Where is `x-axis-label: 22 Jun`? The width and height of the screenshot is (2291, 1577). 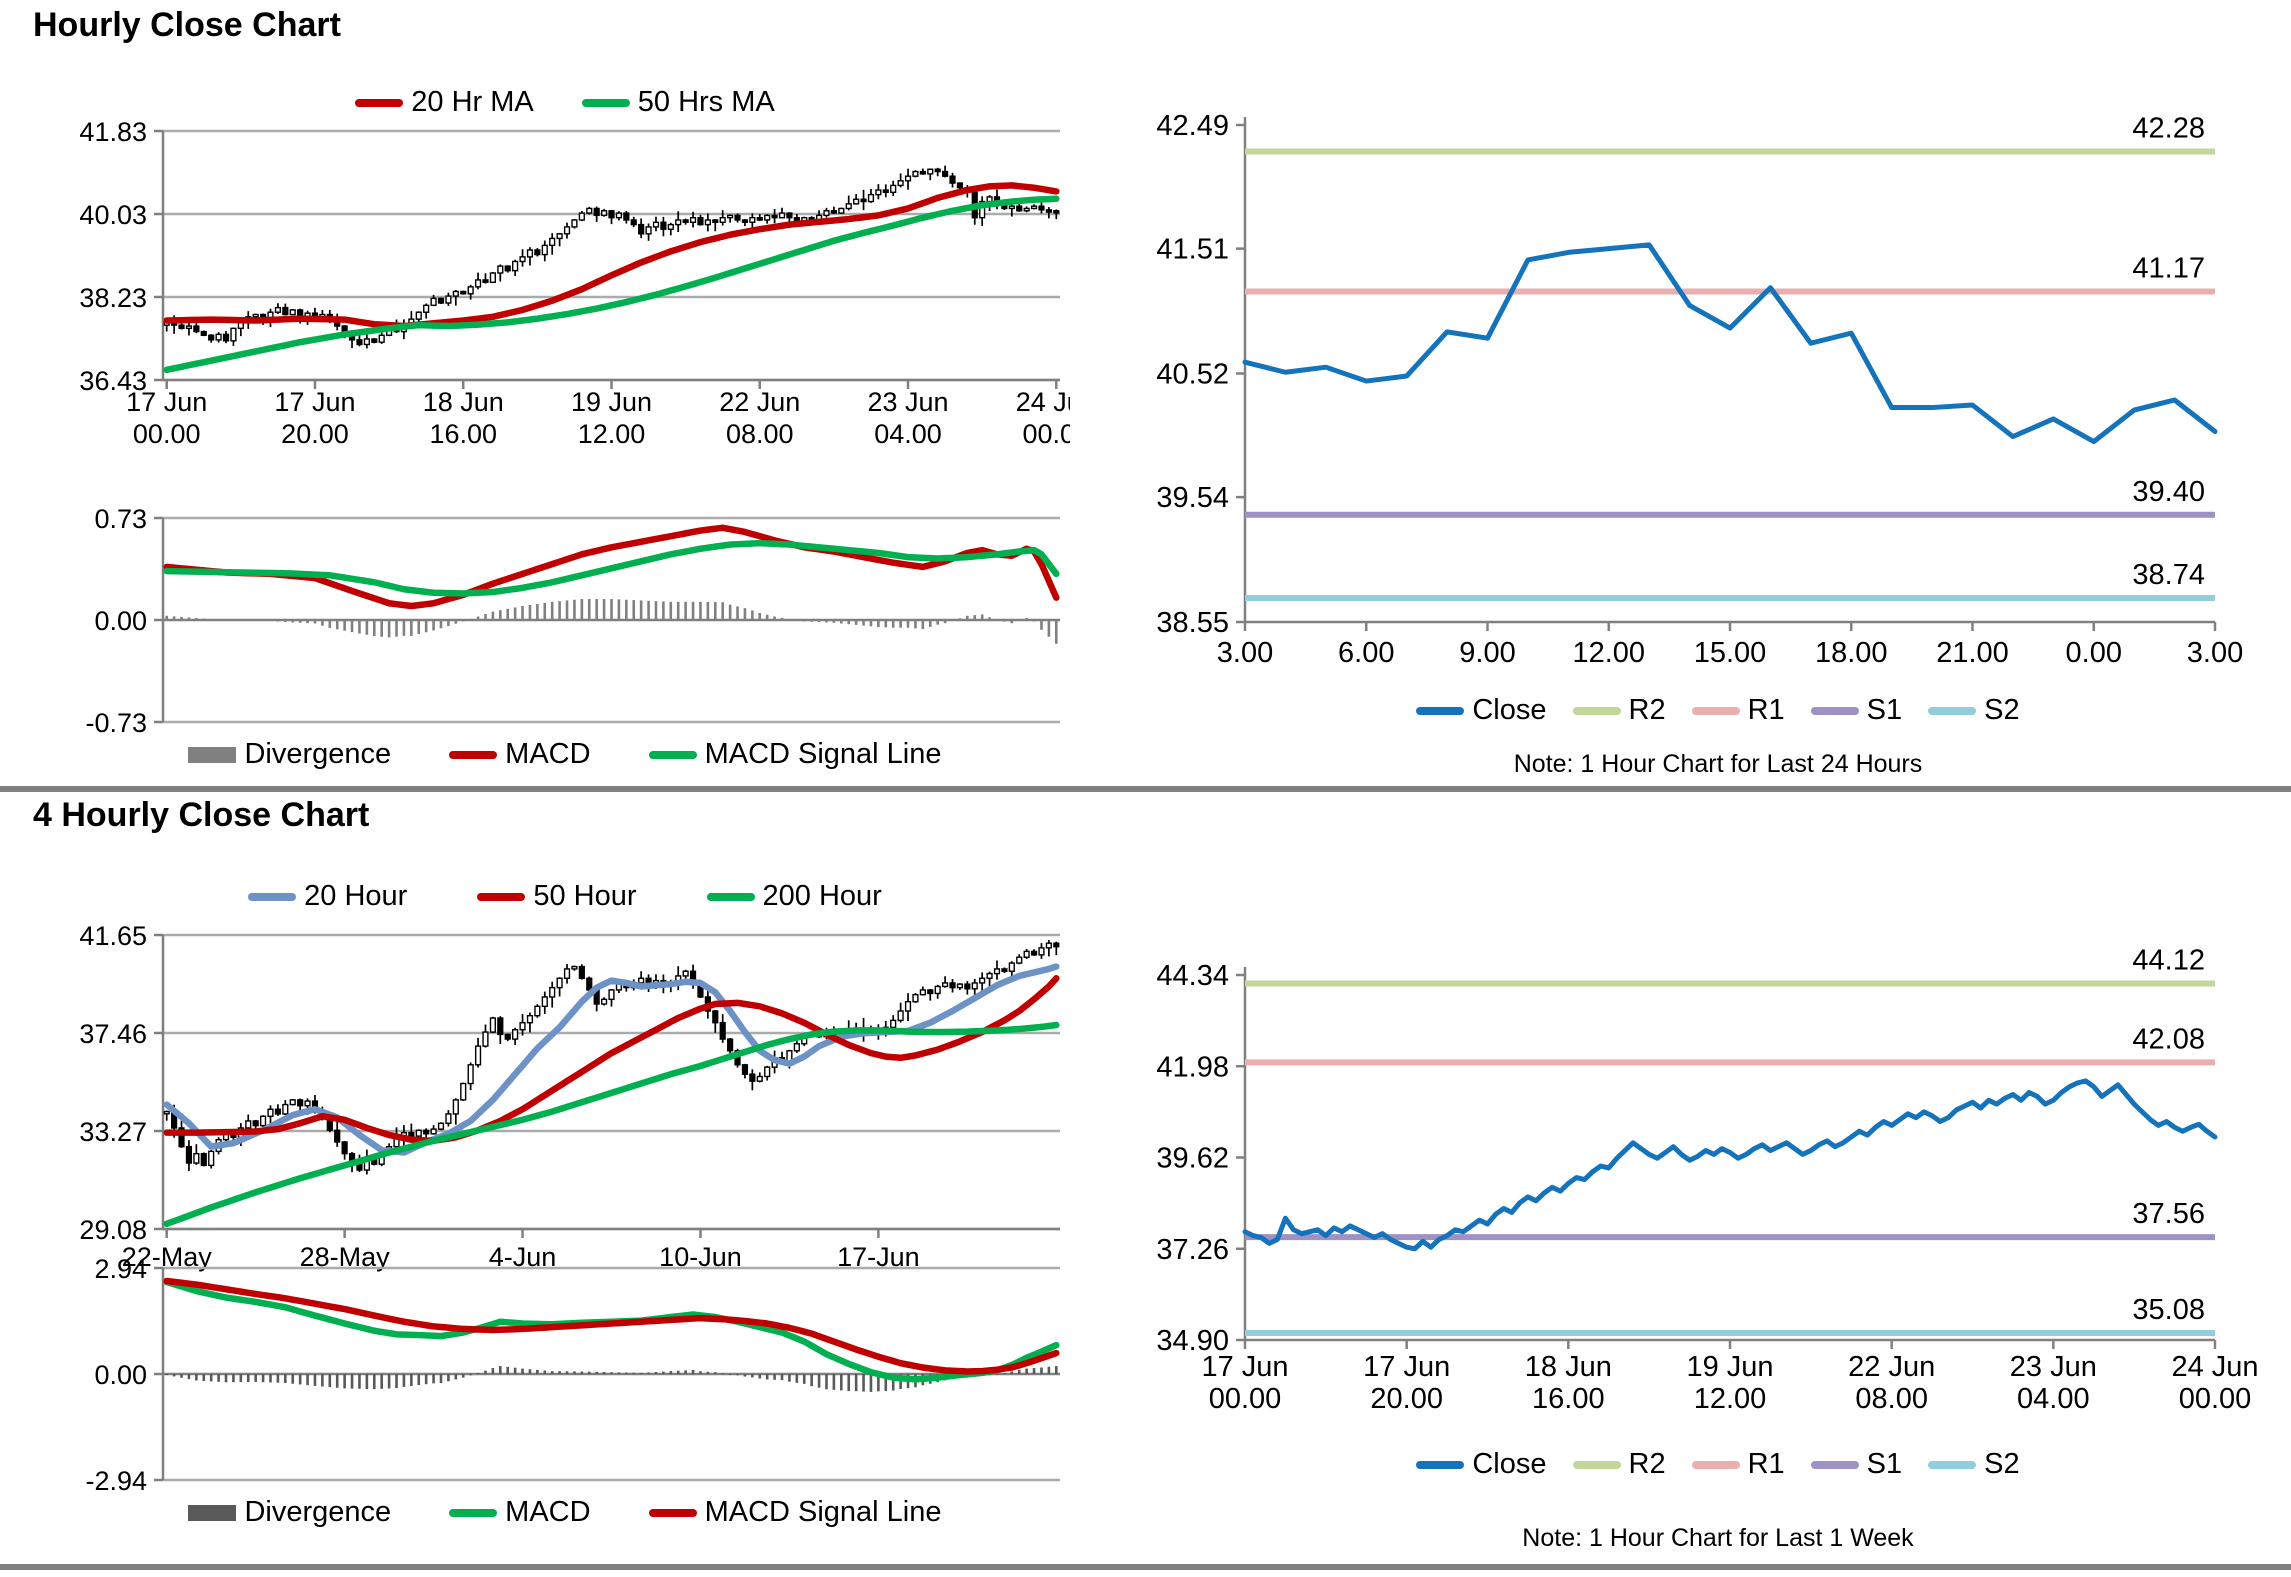 x-axis-label: 22 Jun is located at coordinates (759, 402).